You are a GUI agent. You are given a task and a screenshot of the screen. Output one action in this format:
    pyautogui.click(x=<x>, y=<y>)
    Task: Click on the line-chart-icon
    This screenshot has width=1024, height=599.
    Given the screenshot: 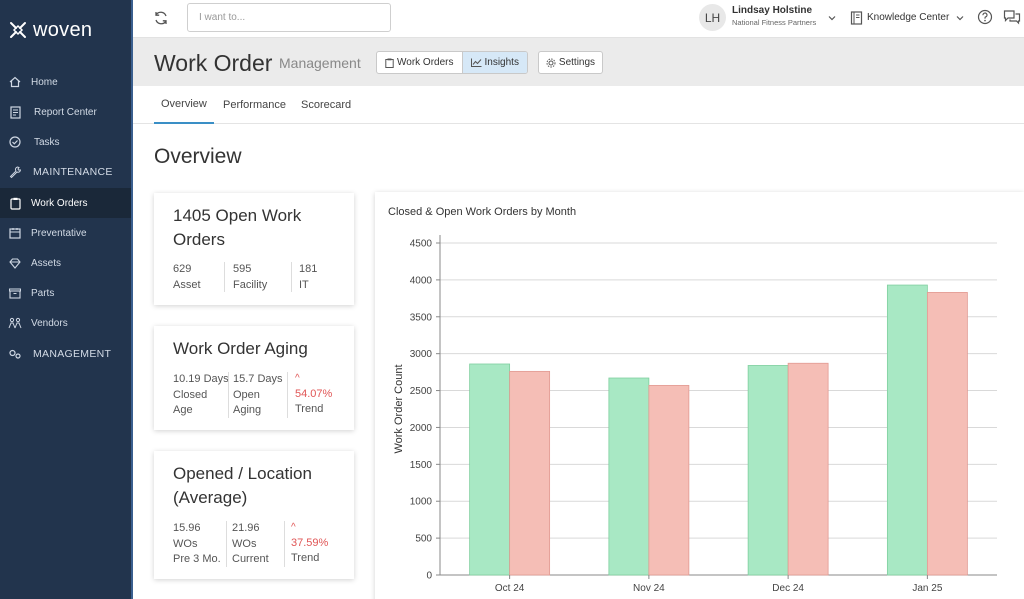 What is the action you would take?
    pyautogui.click(x=475, y=62)
    